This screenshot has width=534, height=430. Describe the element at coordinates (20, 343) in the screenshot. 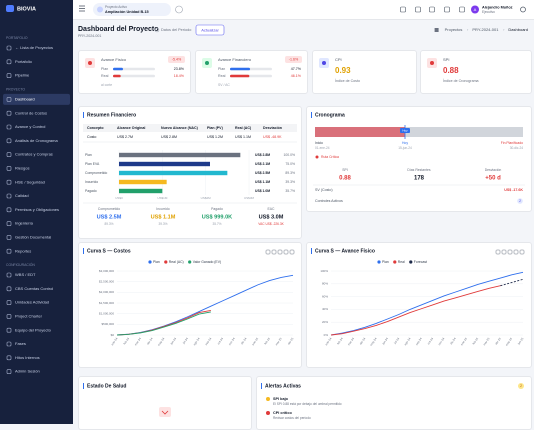

I see `menu-item: Fases` at that location.